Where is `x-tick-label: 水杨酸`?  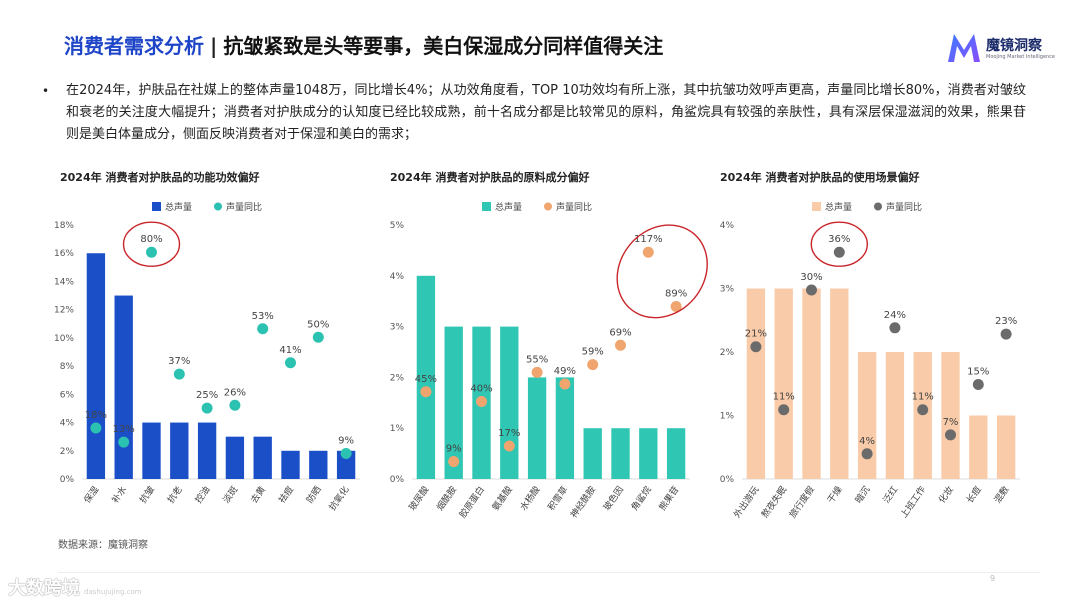 x-tick-label: 水杨酸 is located at coordinates (529, 498).